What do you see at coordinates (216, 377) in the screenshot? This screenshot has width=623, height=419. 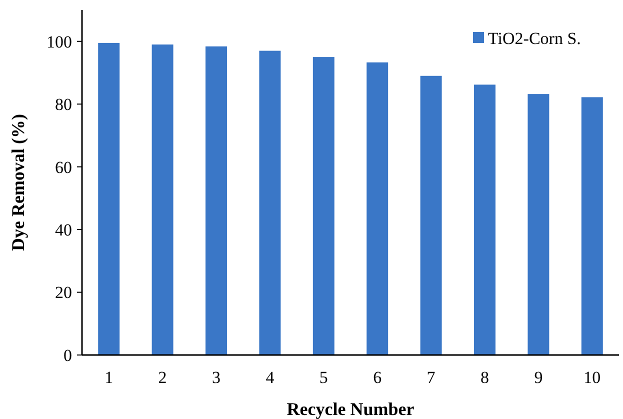 I see `x-tick-label: 3` at bounding box center [216, 377].